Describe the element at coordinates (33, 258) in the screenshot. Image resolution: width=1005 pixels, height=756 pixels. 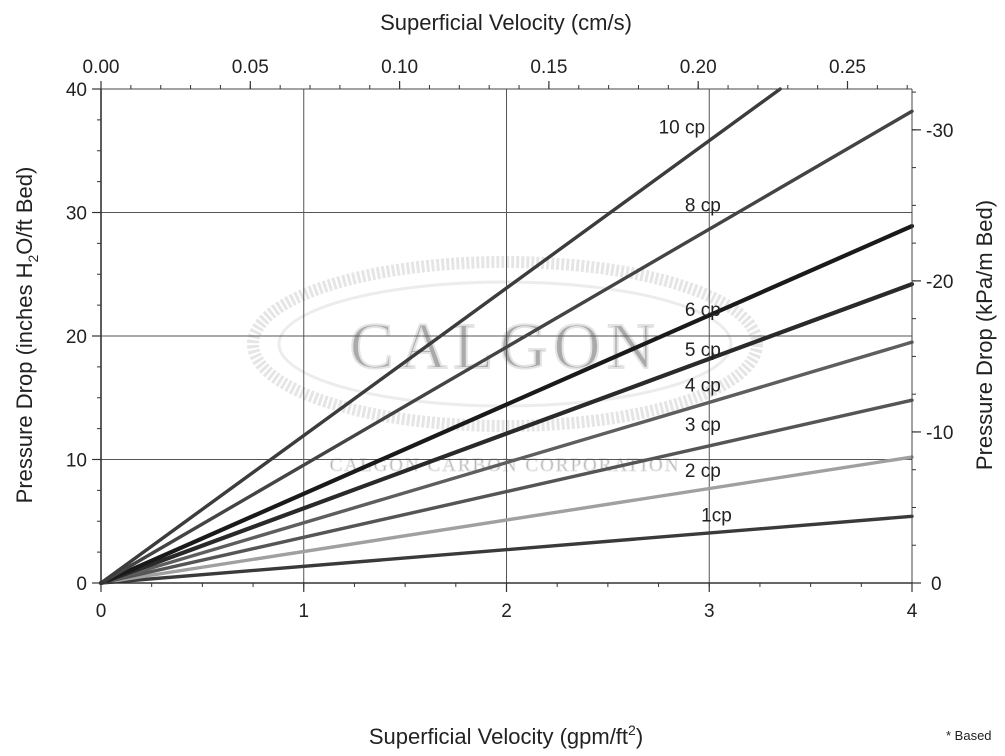
I see `left-axis-title-sub: 2` at that location.